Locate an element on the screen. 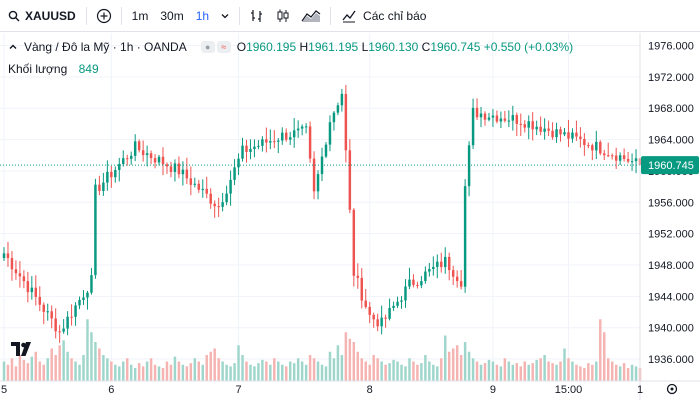  divider is located at coordinates (121, 15).